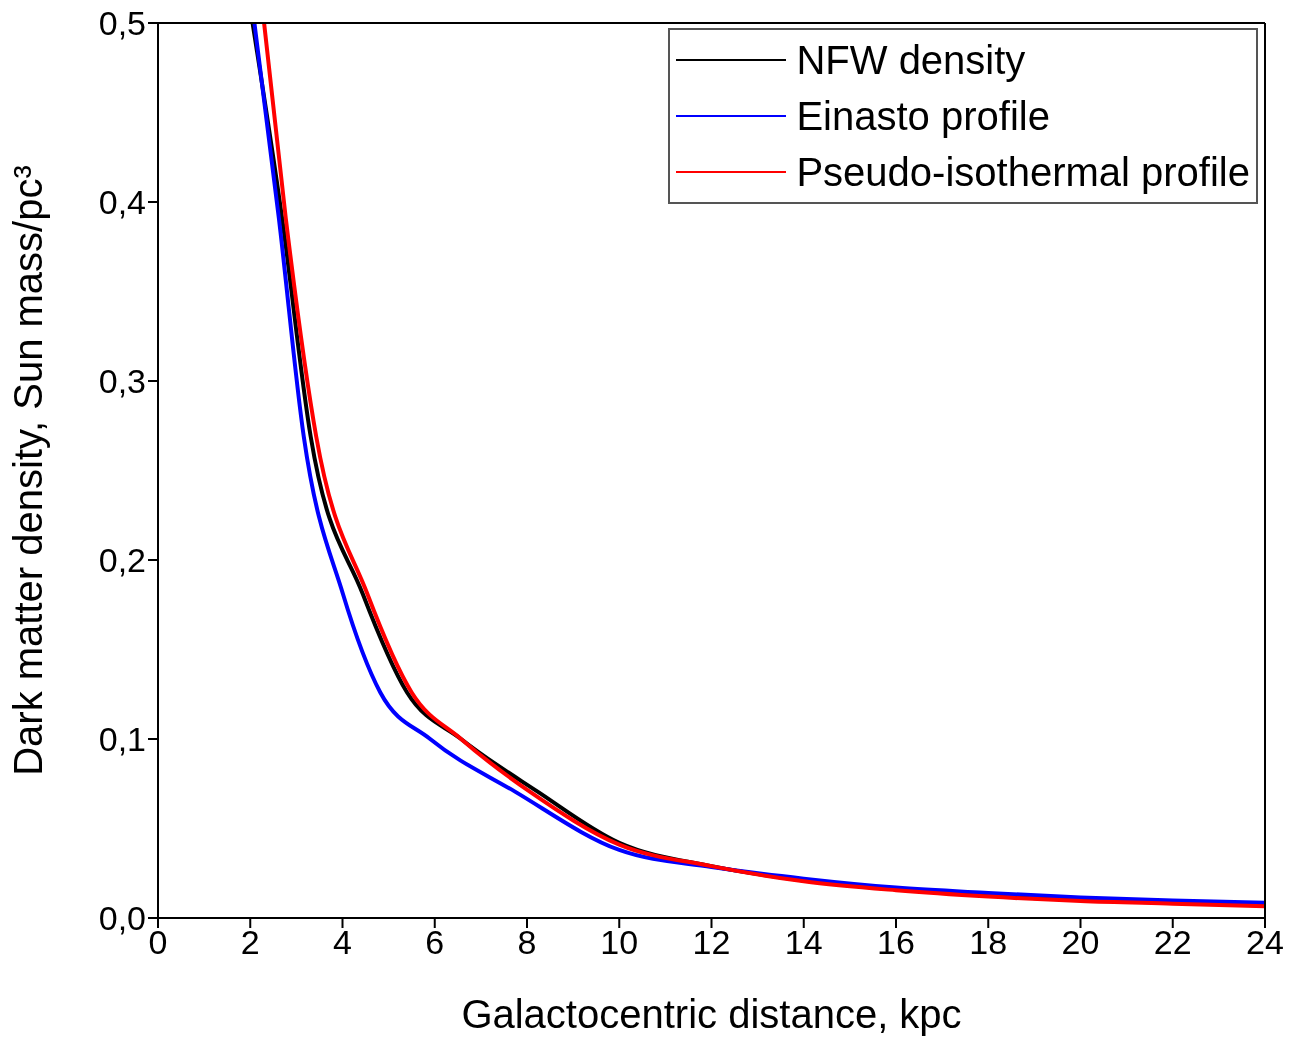  Describe the element at coordinates (896, 942) in the screenshot. I see `x-tick-label: 16` at that location.